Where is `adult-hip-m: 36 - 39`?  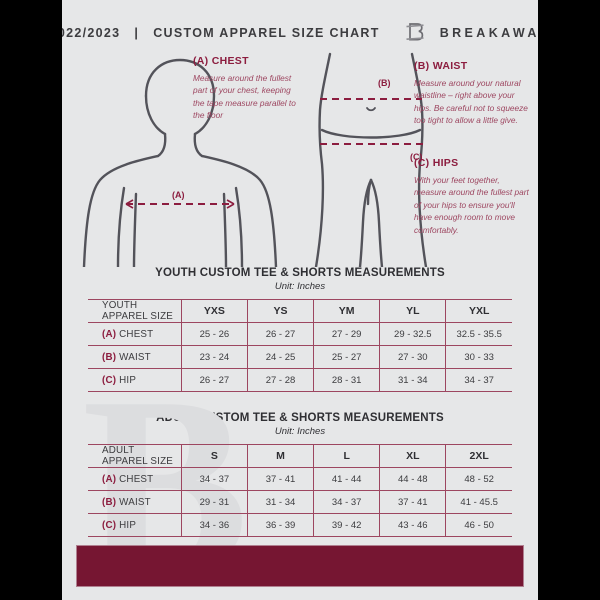 adult-hip-m: 36 - 39 is located at coordinates (281, 525).